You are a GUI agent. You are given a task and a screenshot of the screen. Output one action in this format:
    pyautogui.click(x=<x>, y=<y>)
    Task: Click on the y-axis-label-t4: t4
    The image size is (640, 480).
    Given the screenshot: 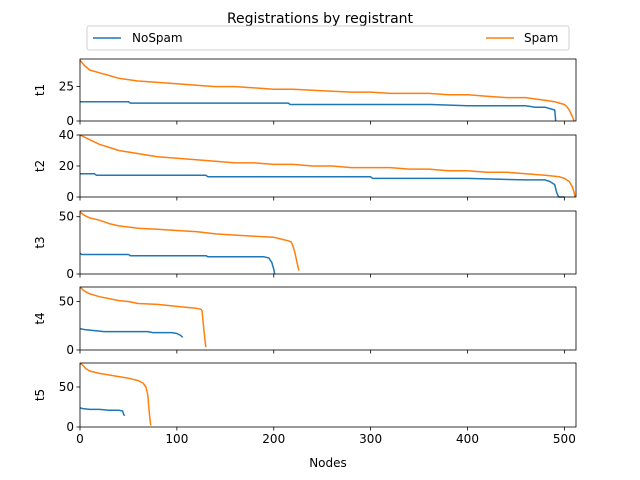 What is the action you would take?
    pyautogui.click(x=40, y=318)
    